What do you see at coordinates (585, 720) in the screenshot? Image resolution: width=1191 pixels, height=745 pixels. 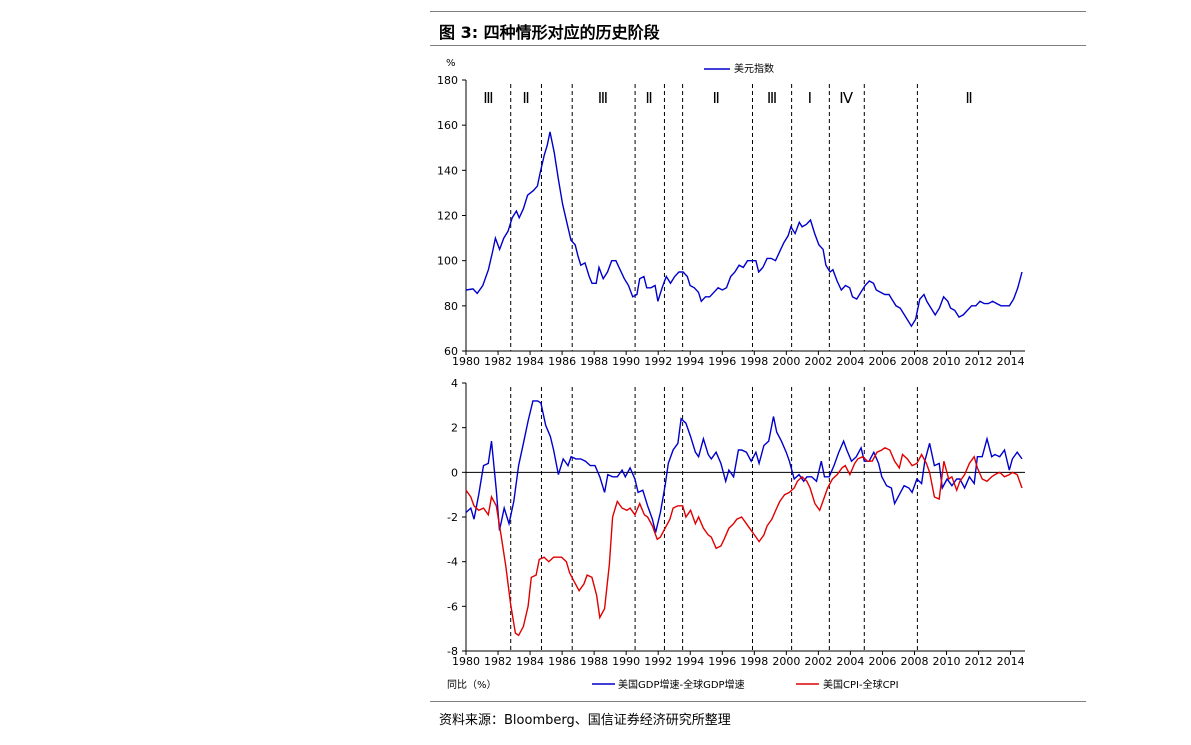 I see `source-note: 资料来源：Bloomberg、国信证券经济研究所整理` at bounding box center [585, 720].